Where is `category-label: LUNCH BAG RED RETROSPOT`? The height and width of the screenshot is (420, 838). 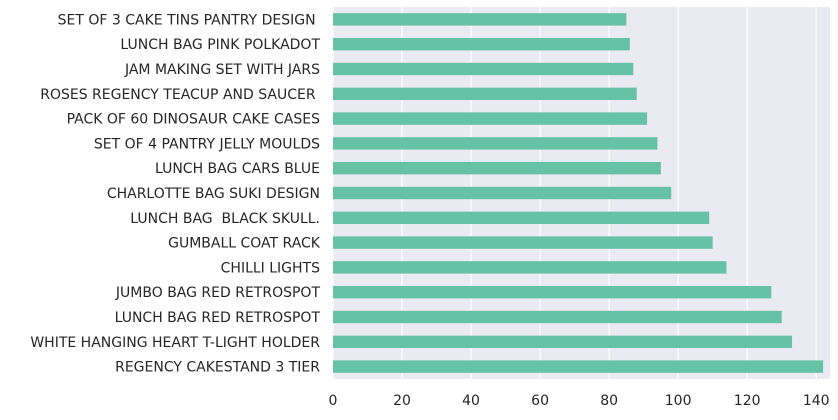
category-label: LUNCH BAG RED RETROSPOT is located at coordinates (218, 318).